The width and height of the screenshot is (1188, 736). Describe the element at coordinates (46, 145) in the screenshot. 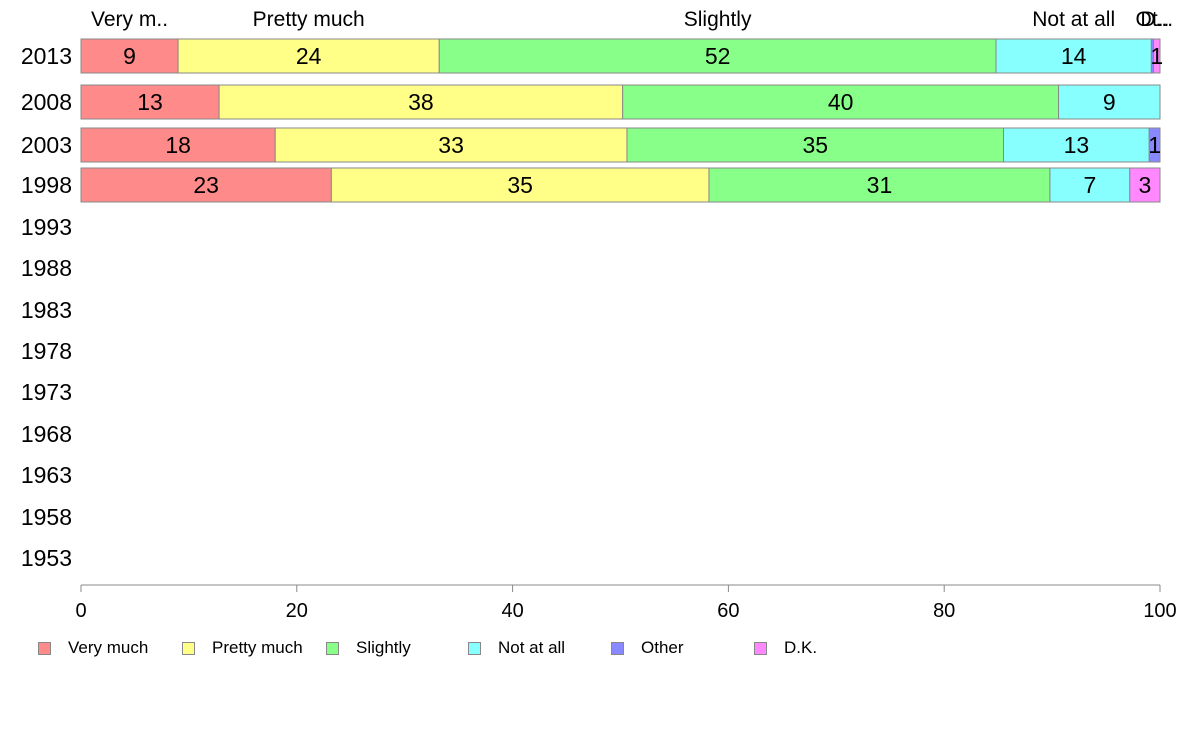

I see `year-label-2003: 2003` at that location.